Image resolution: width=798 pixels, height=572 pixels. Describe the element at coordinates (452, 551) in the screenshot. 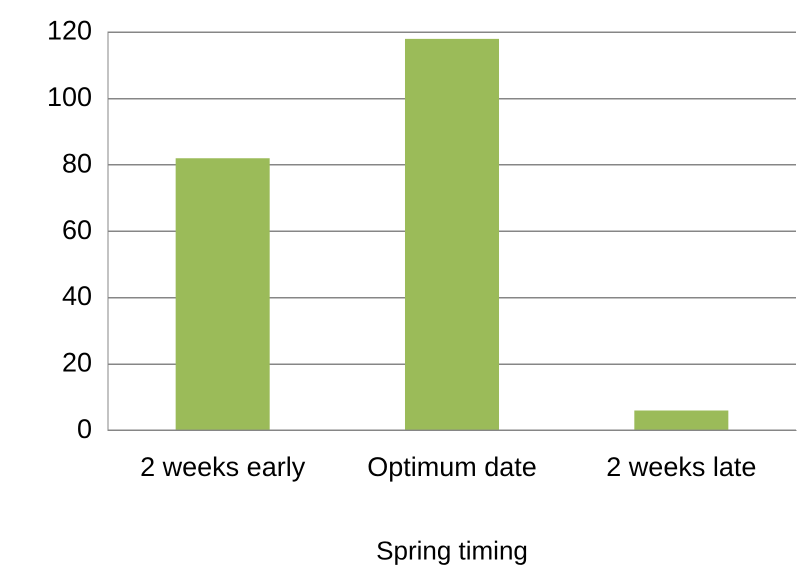

I see `x-axis-title: Spring timing` at that location.